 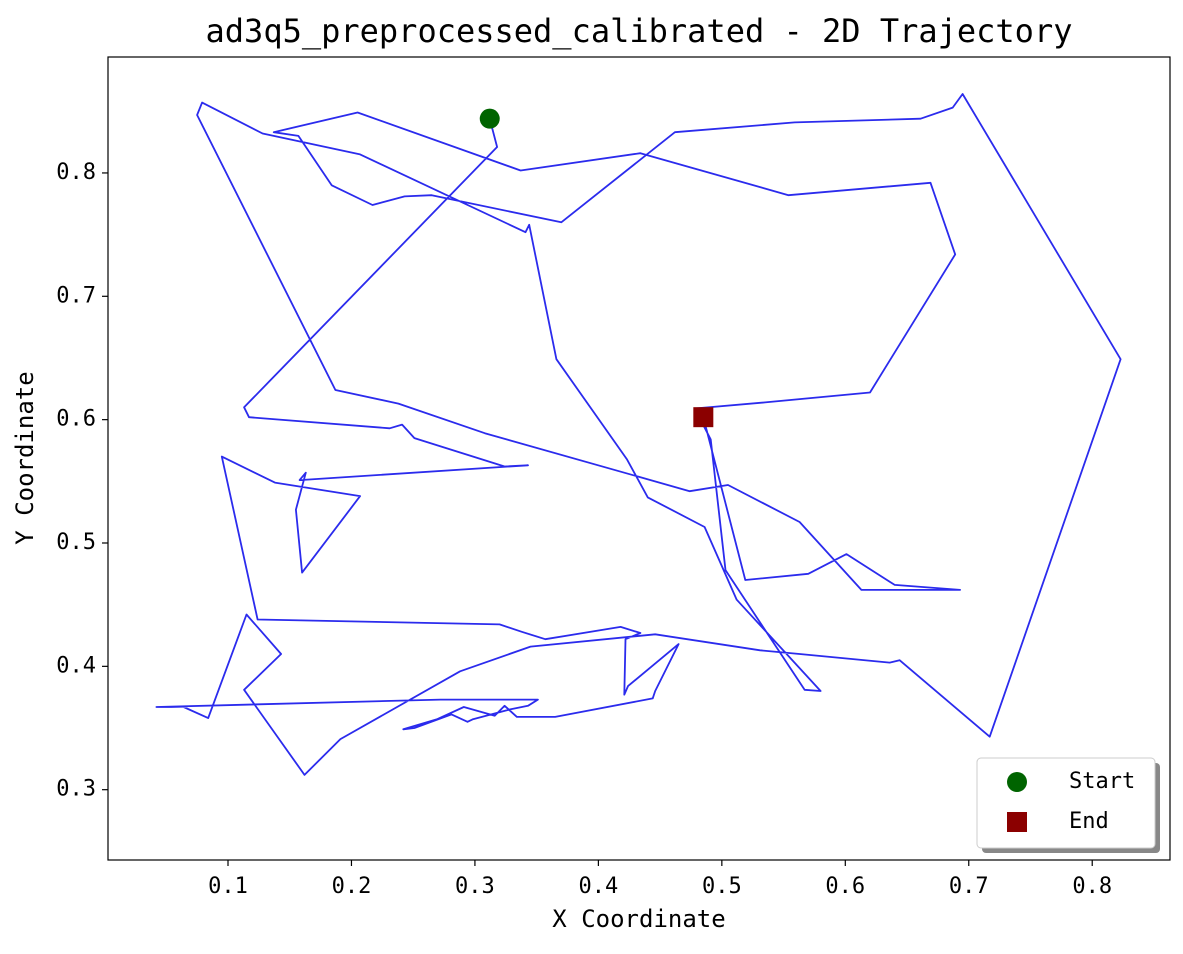 I want to click on x-tick-label: 0.1, so click(x=228, y=886).